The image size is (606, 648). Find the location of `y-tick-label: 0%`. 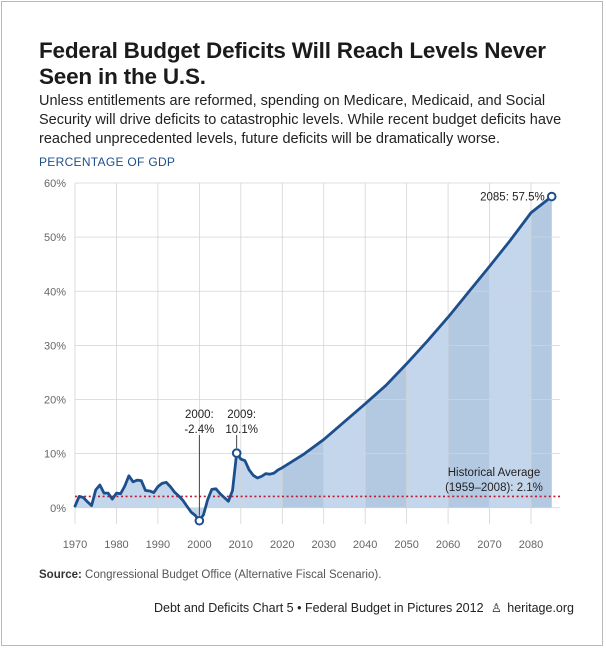

y-tick-label: 0% is located at coordinates (58, 509).